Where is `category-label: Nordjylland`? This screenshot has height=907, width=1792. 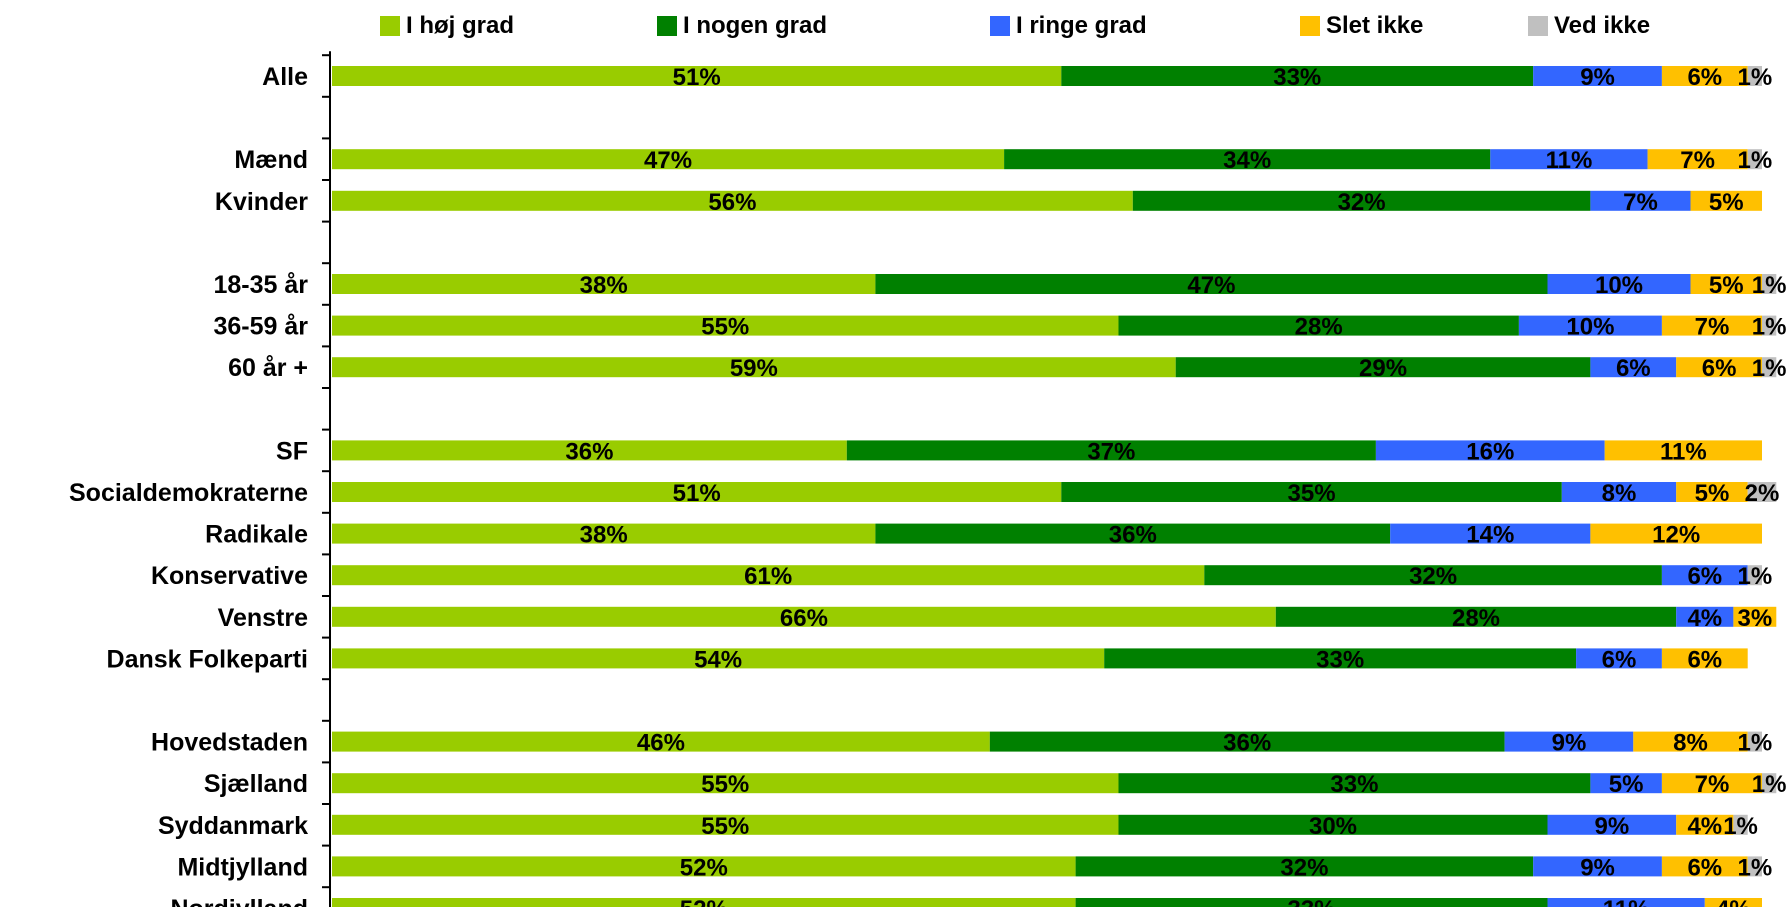
category-label: Nordjylland is located at coordinates (239, 901).